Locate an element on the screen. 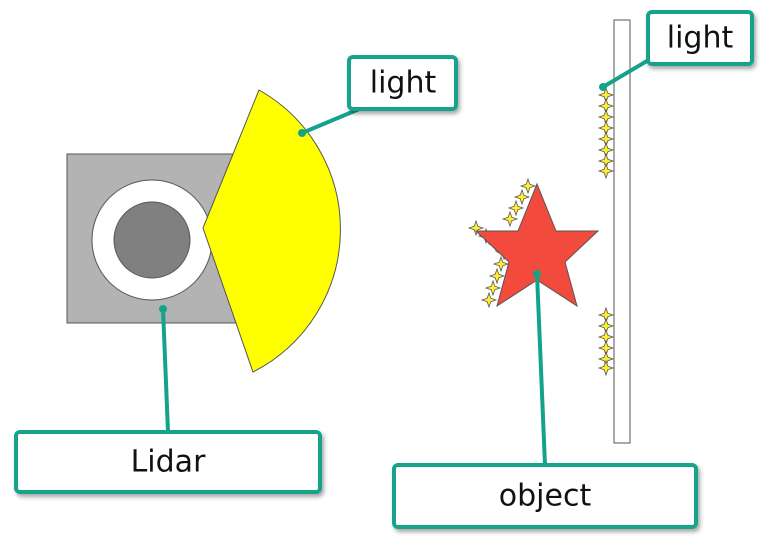  callout-light-beam-label: light is located at coordinates (403, 83).